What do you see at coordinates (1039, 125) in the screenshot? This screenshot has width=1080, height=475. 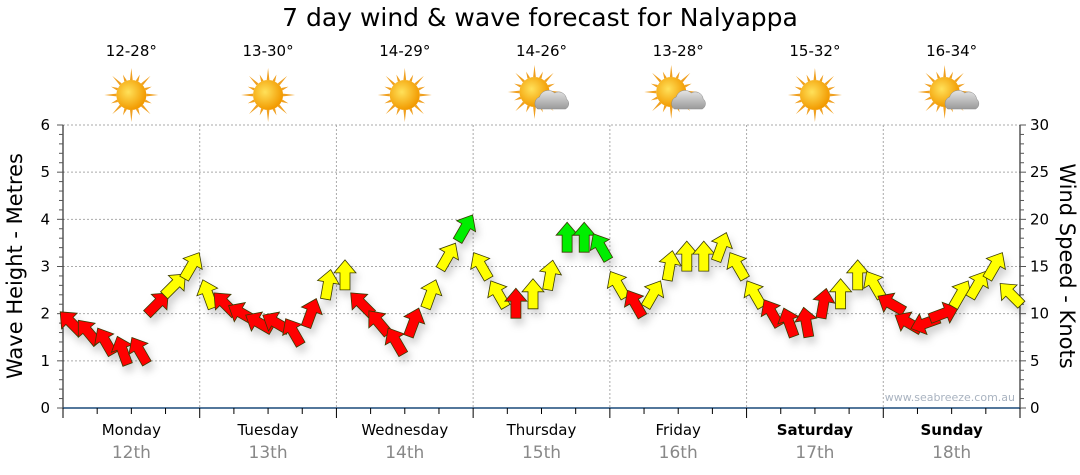 I see `right-tick-label: 30` at bounding box center [1039, 125].